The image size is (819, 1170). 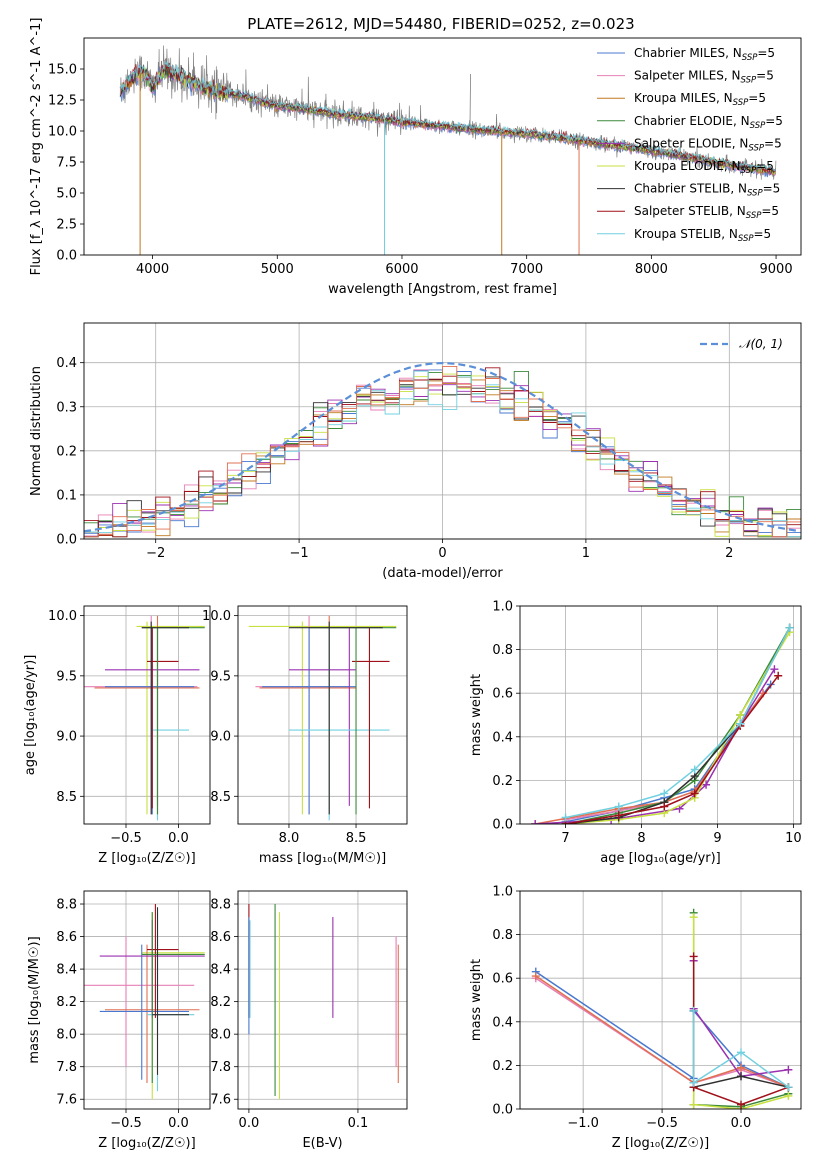 I want to click on legend-label-name: Kroupa MILES, N, so click(x=683, y=98).